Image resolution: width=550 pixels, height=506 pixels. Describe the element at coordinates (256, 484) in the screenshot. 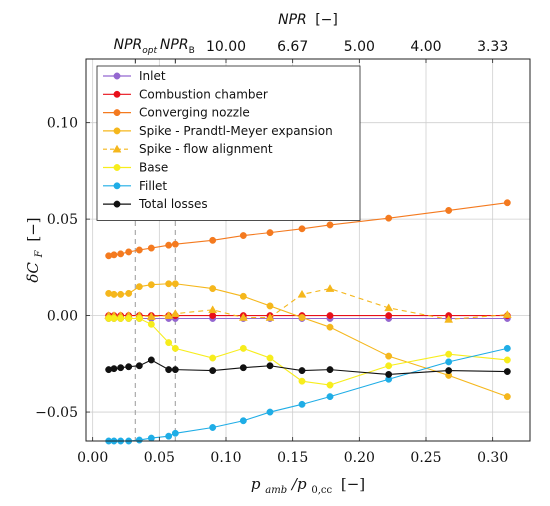

I see `x-axis-title-main: p` at that location.